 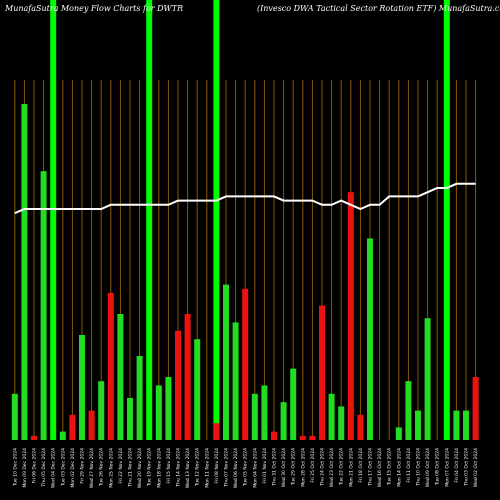 What do you see at coordinates (275, 467) in the screenshot?
I see `x-tick-label-27: Thu 31 Oct 2024` at bounding box center [275, 467].